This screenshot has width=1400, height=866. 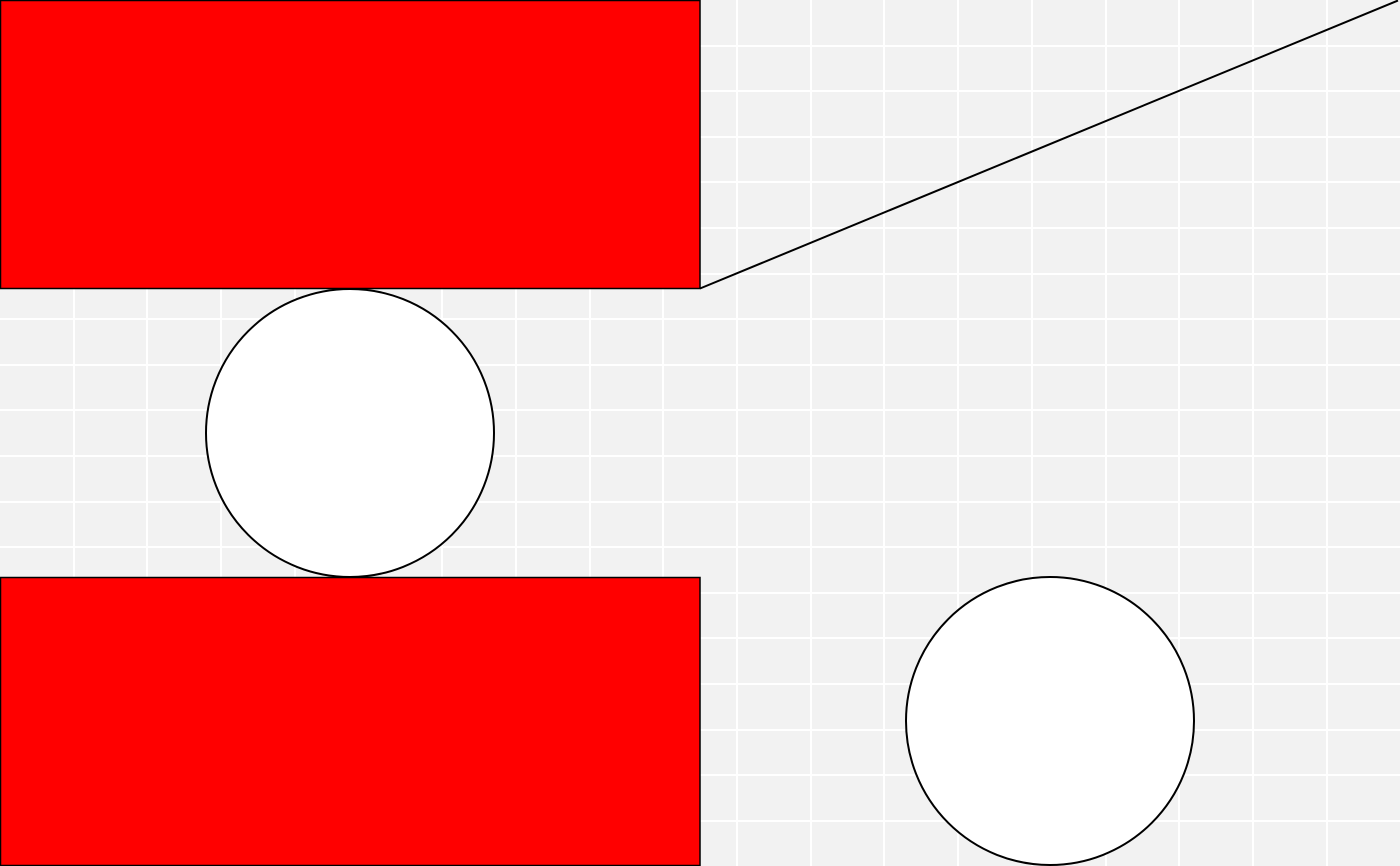 What do you see at coordinates (1050, 721) in the screenshot?
I see `right-white-circle` at bounding box center [1050, 721].